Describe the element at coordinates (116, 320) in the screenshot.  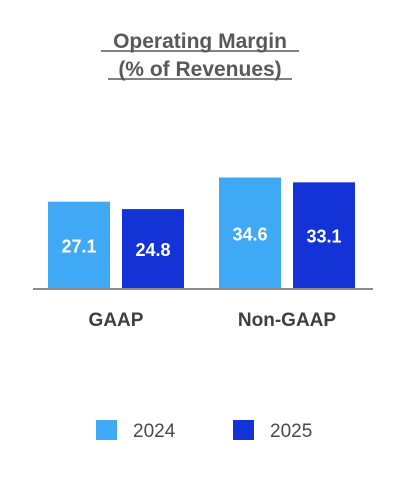
I see `category-label-gaap: GAAP` at that location.